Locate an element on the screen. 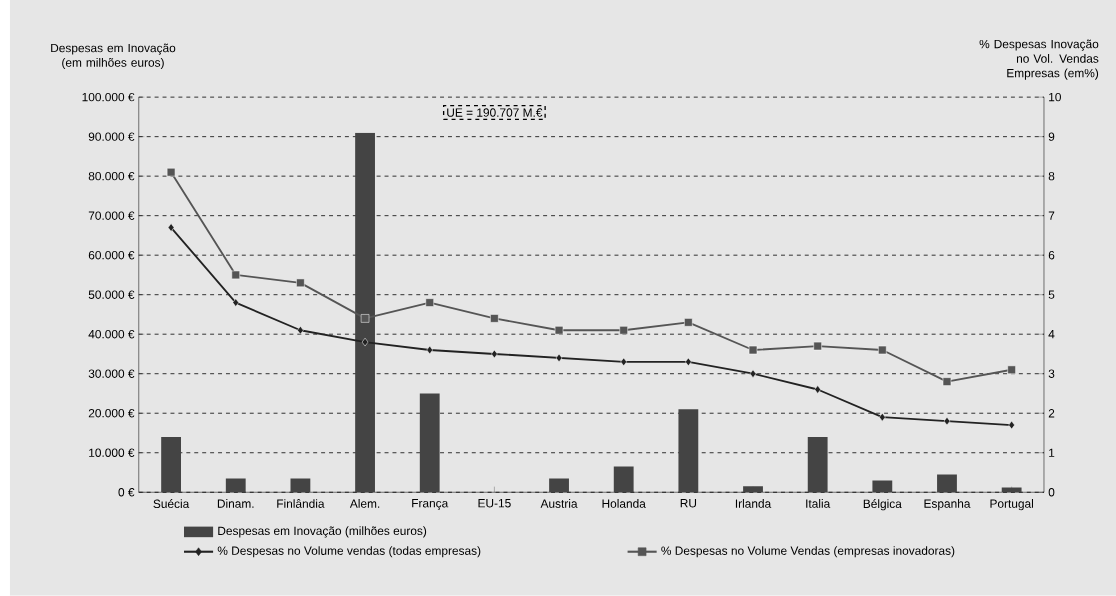 Image resolution: width=1116 pixels, height=596 pixels. y-tick-label: 40.000 € is located at coordinates (111, 334).